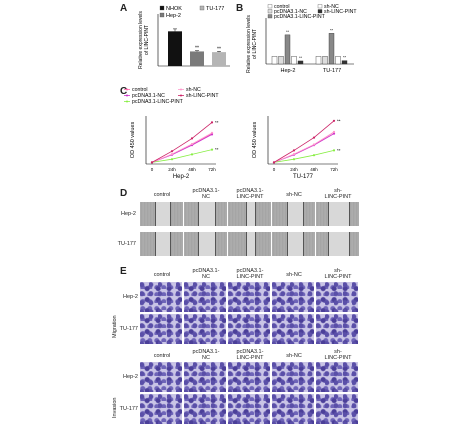 The height and width of the screenshot is (447, 474). What do you see at coordinates (293, 409) in the screenshot?
I see `transwell-image-invasion-tu-177-sh-nc` at bounding box center [293, 409].